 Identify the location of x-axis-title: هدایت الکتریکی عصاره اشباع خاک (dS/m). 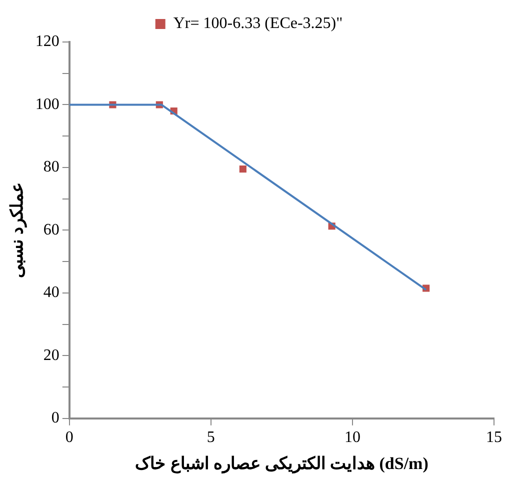
(281, 464).